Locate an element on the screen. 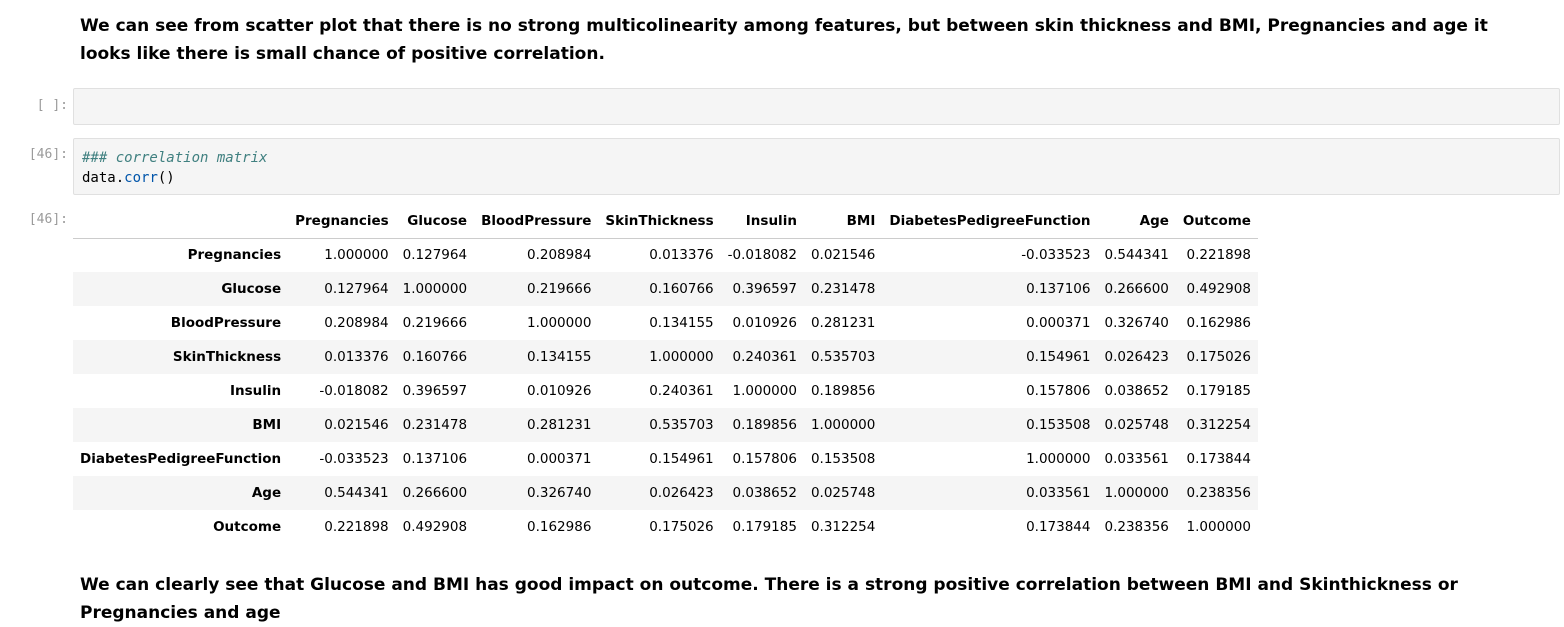 The width and height of the screenshot is (1564, 627). code-comment: ### correlation matrix is located at coordinates (175, 158).